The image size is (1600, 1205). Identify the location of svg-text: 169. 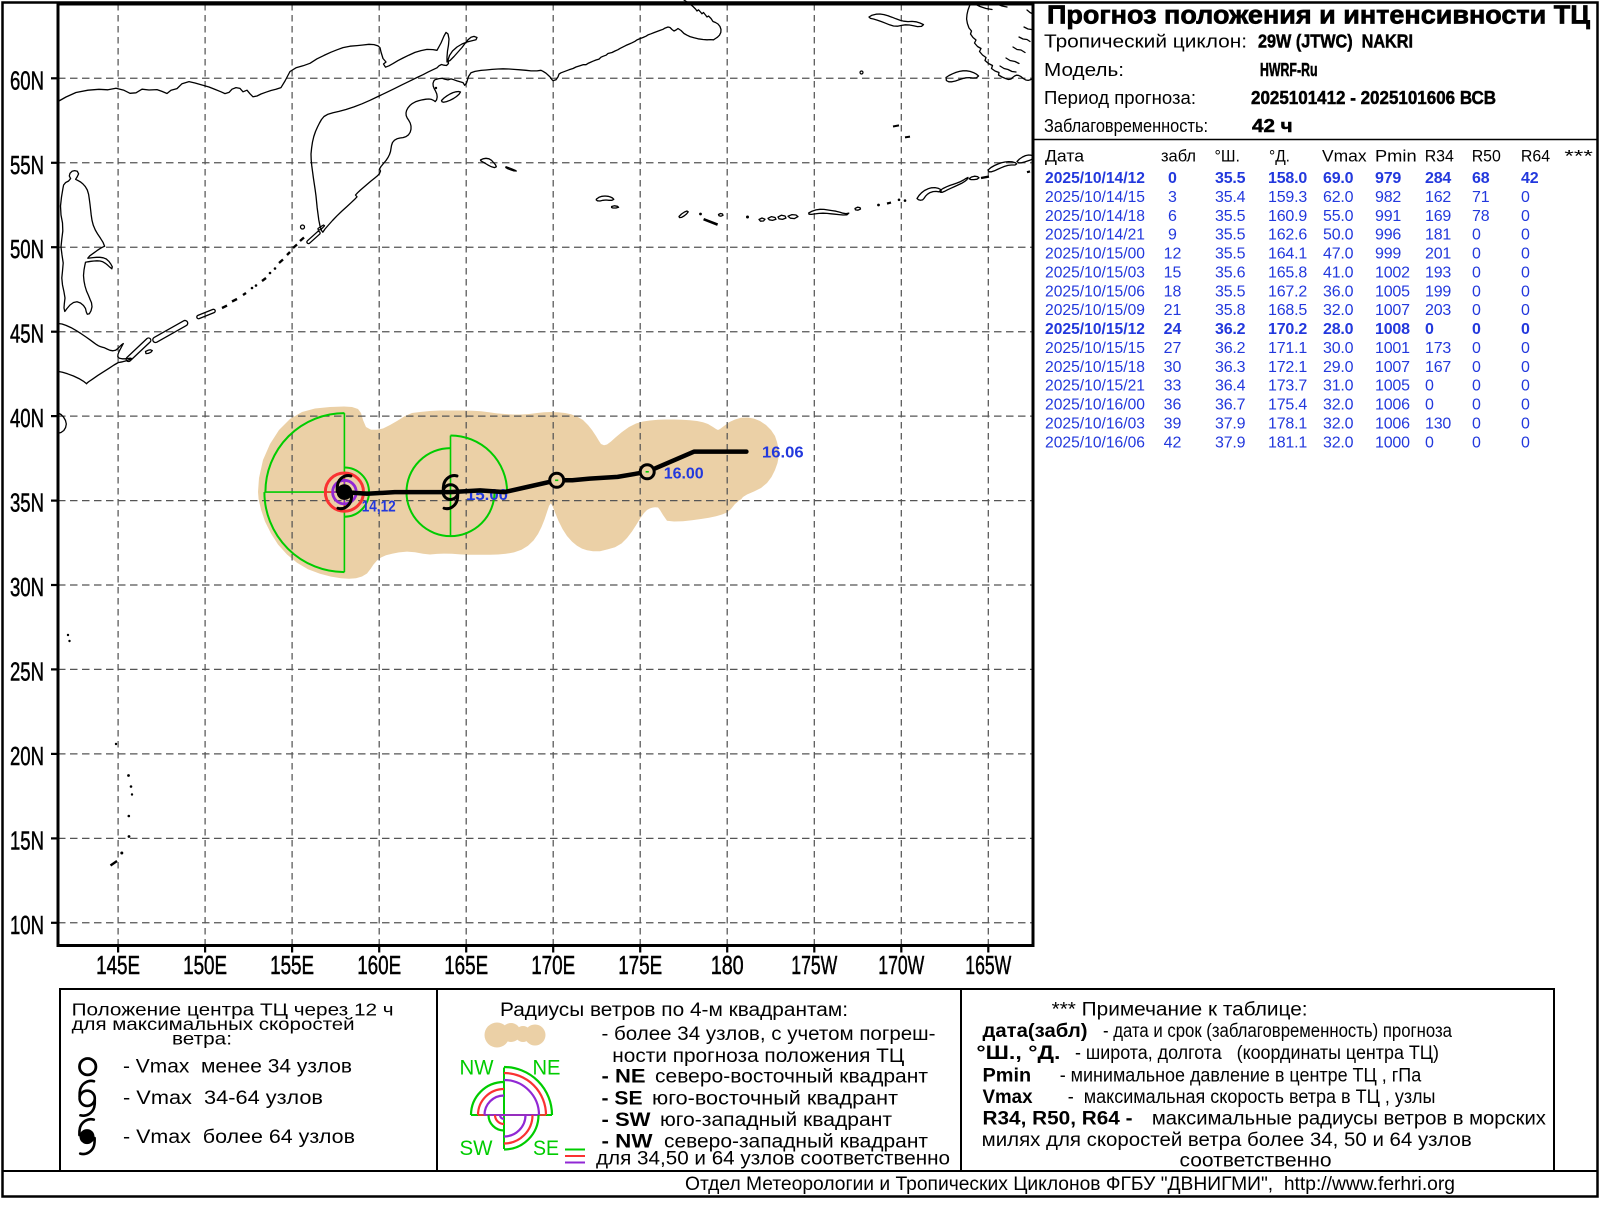
(1438, 216).